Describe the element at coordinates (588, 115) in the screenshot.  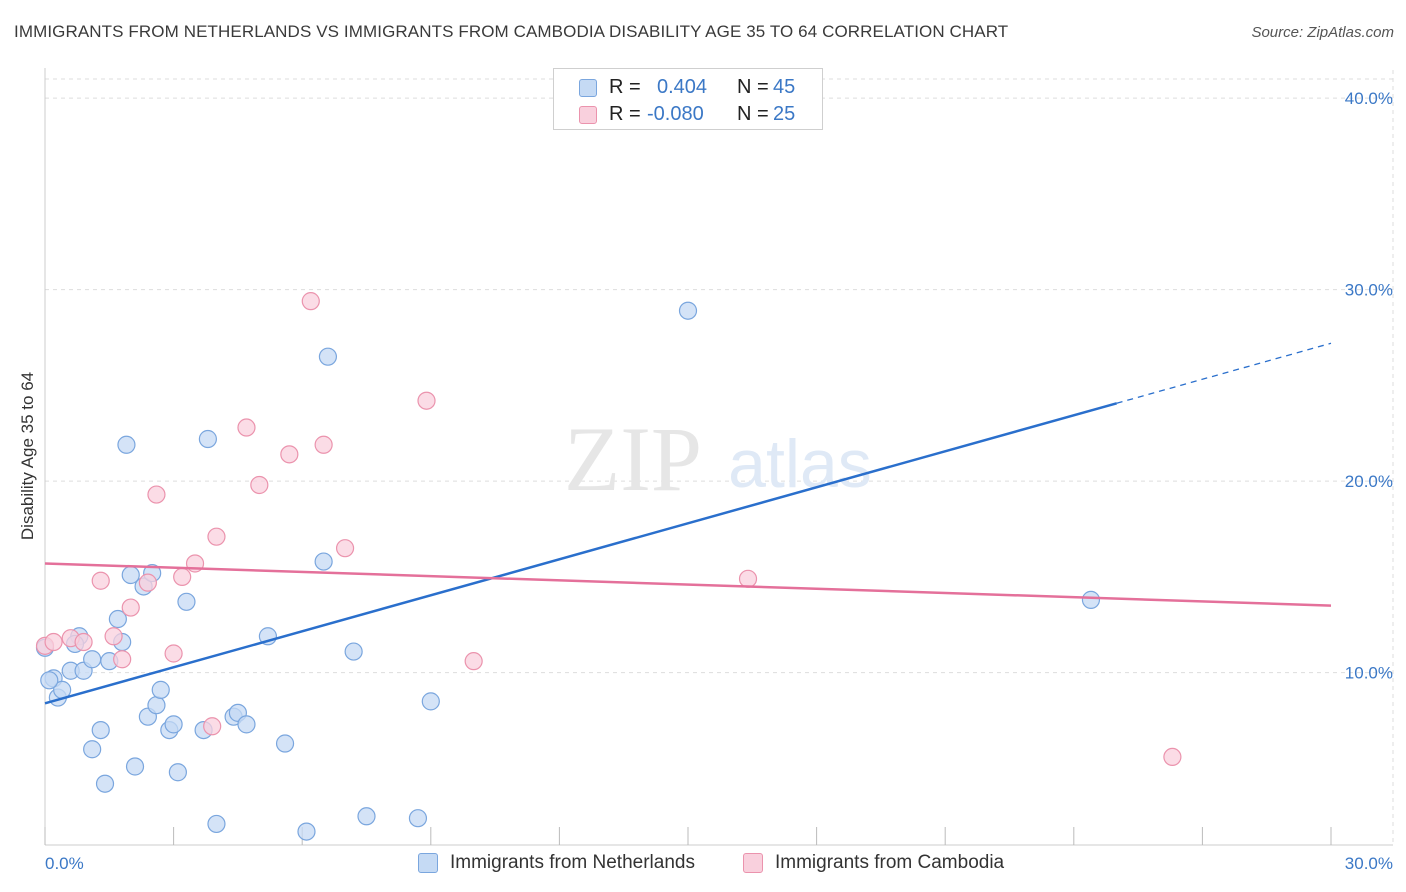
I see `legend-swatch-cambodia` at that location.